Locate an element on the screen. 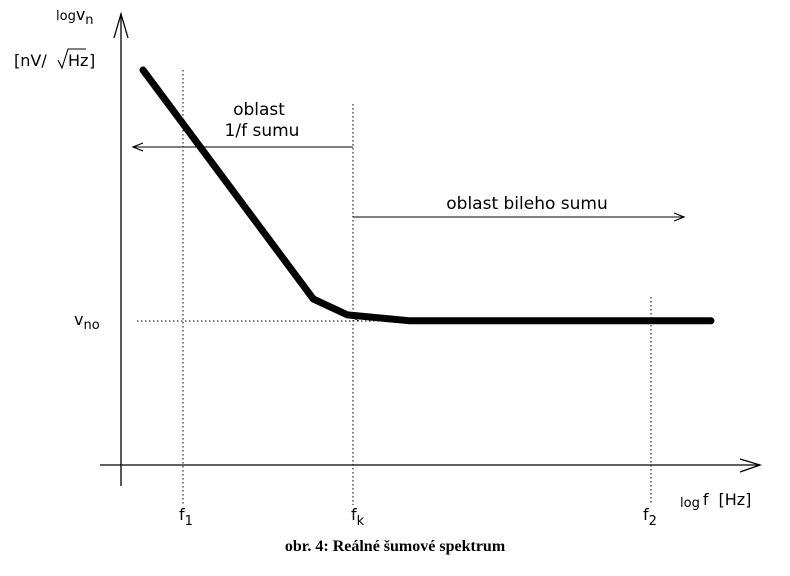 This screenshot has width=790, height=576. y-axis-unit-close: ] is located at coordinates (92, 60).